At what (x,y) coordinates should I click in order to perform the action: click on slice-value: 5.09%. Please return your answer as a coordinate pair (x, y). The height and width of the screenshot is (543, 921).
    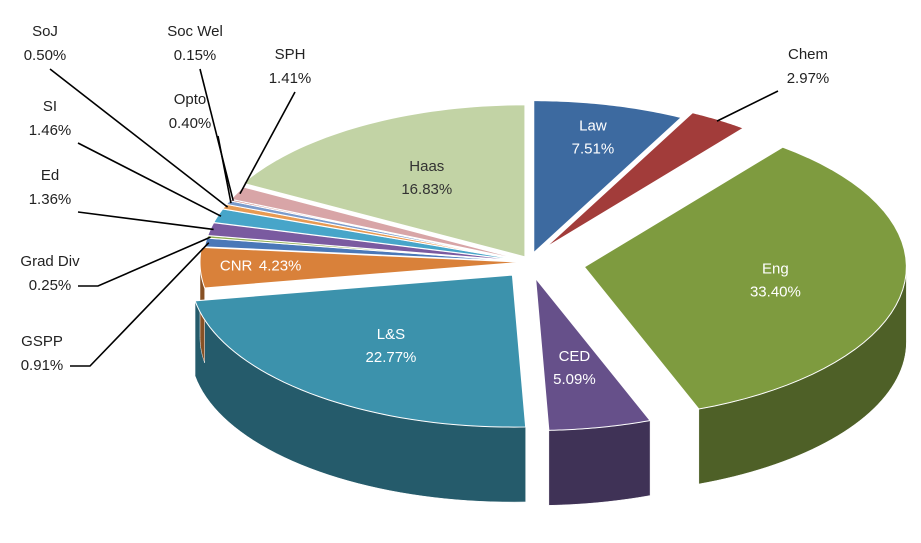
    Looking at the image, I should click on (574, 379).